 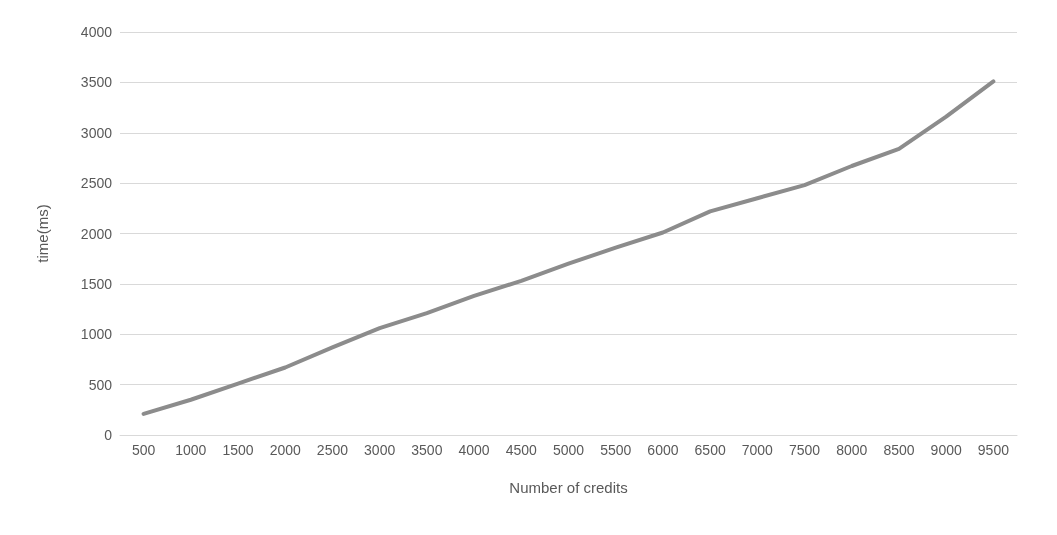 I want to click on x-tick-label: 7000, so click(x=757, y=450).